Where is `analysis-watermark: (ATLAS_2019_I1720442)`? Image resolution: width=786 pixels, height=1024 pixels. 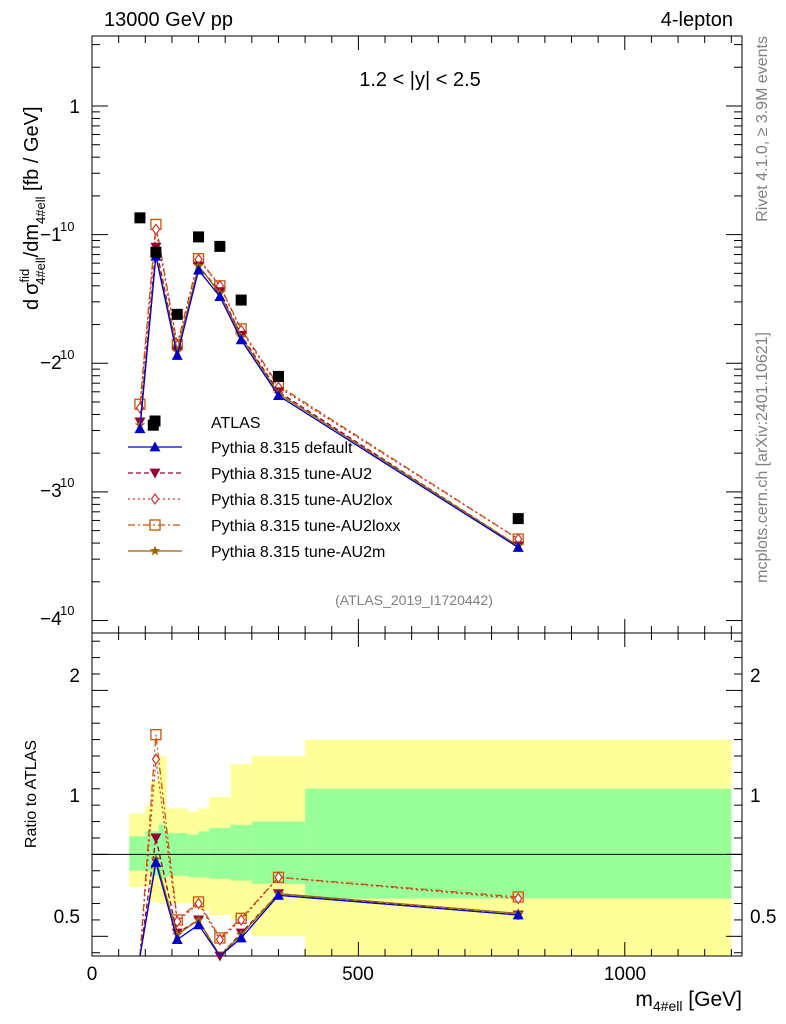
analysis-watermark: (ATLAS_2019_I1720442) is located at coordinates (414, 600).